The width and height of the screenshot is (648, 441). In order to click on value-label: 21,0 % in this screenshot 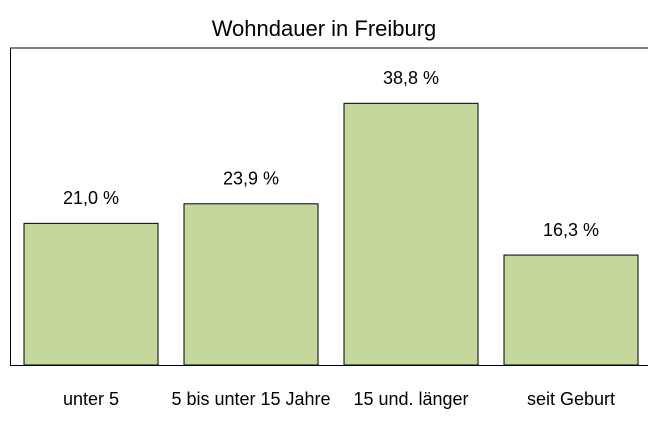, I will do `click(91, 198)`.